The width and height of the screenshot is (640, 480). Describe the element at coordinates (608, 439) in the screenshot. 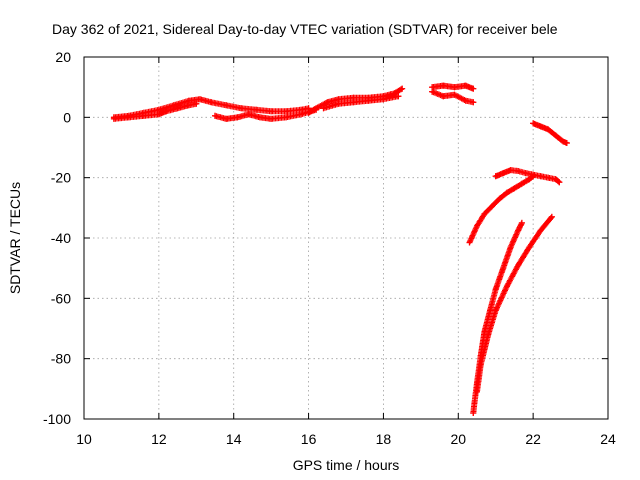

I see `x-tick-label: 24` at that location.